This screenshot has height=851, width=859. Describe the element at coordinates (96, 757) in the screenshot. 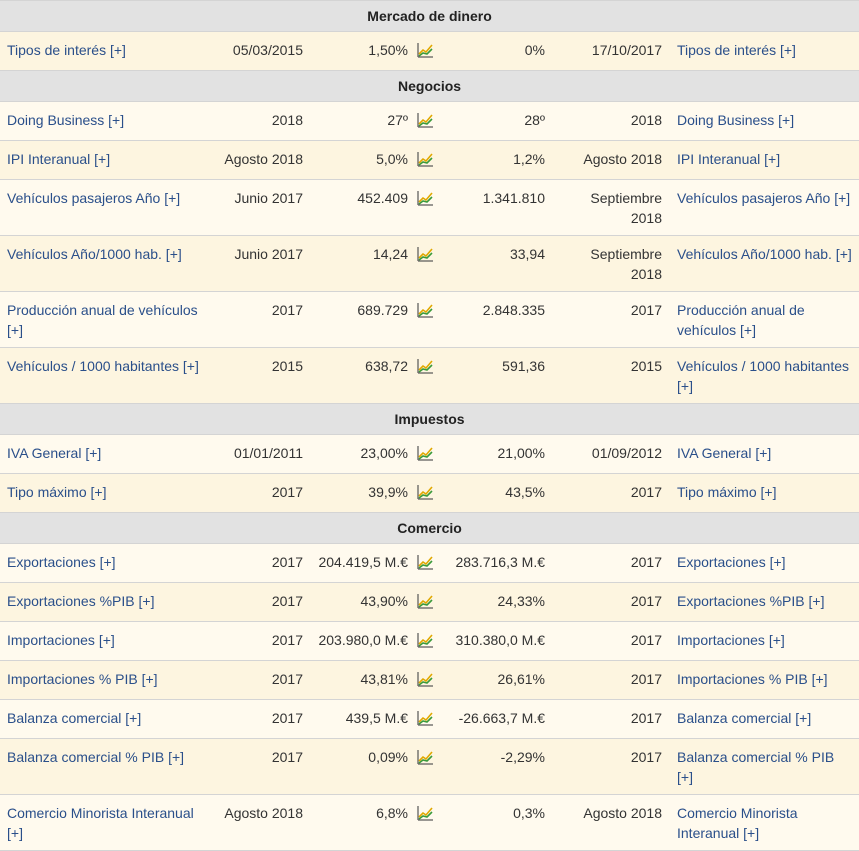

I see `indicator-link-left: Balanza comercial % PIB [+]` at that location.